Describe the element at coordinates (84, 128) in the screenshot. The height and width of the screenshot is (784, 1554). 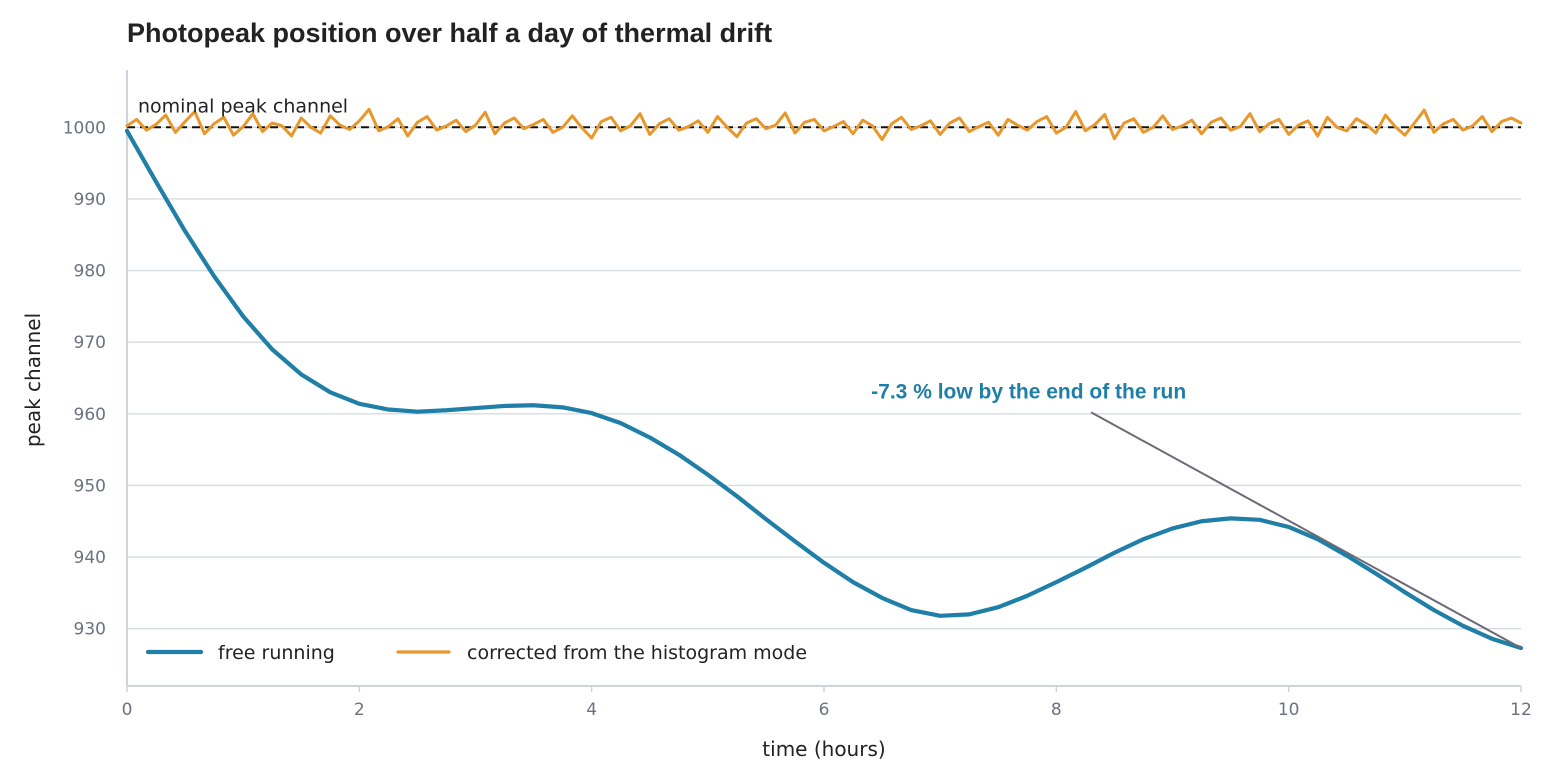
I see `y-tick-label: 1000` at that location.